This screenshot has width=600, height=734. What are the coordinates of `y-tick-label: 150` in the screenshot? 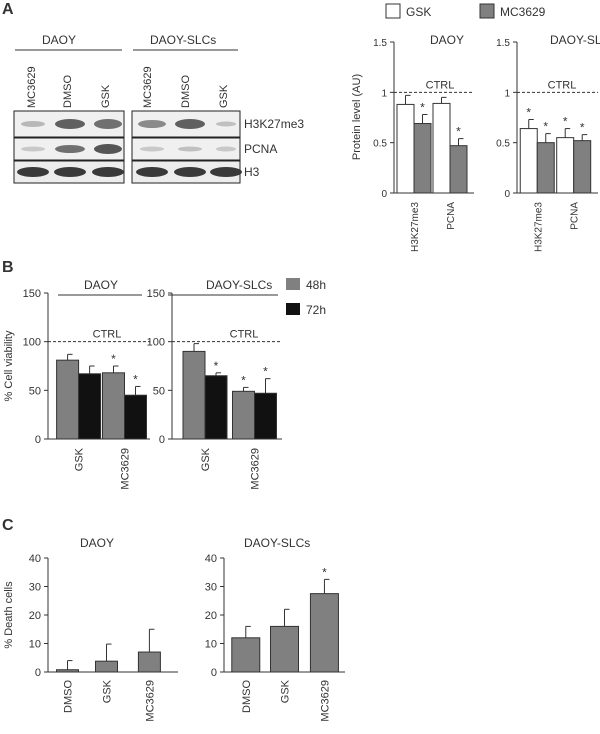 It's located at (32, 294).